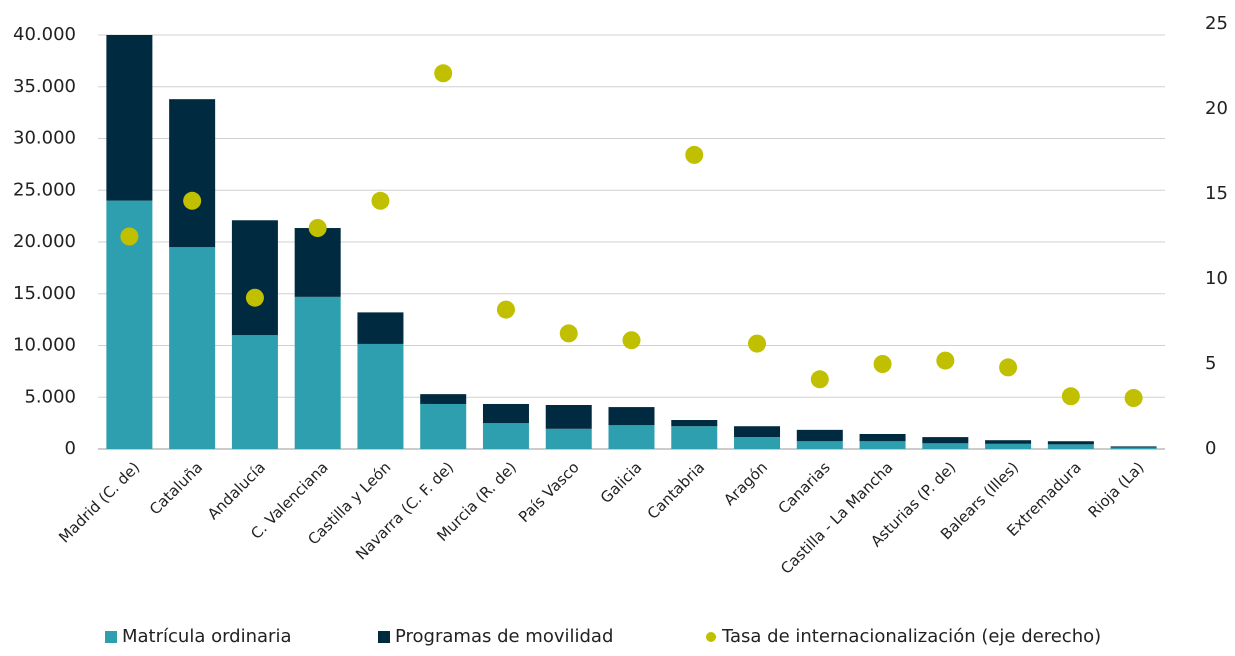 Image resolution: width=1235 pixels, height=656 pixels. What do you see at coordinates (236, 490) in the screenshot?
I see `x-tick-label: Andalucía` at bounding box center [236, 490].